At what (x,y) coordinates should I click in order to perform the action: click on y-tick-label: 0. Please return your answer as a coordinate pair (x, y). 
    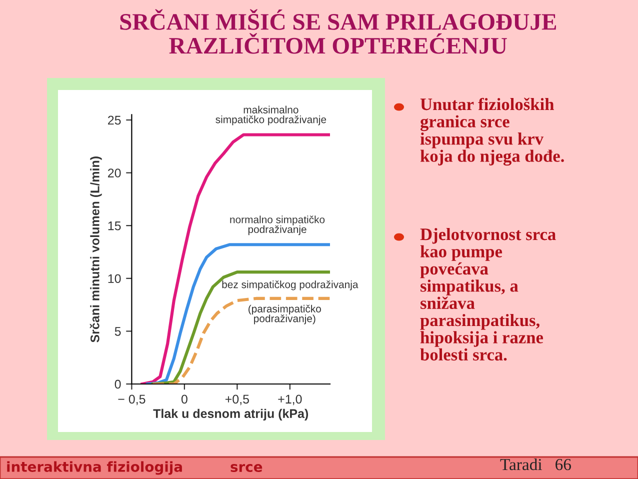
    Looking at the image, I should click on (117, 384).